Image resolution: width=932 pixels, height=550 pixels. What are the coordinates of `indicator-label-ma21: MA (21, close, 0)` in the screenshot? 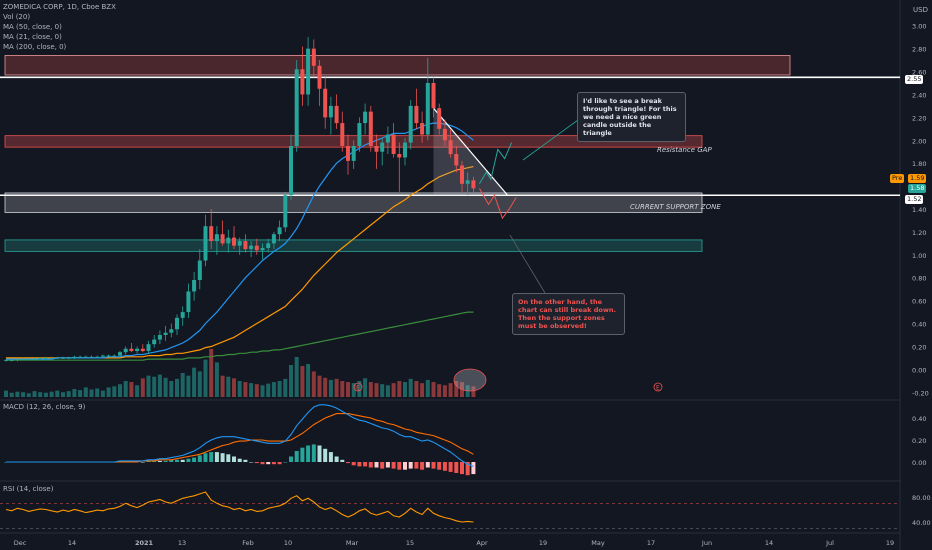 It's located at (32, 37).